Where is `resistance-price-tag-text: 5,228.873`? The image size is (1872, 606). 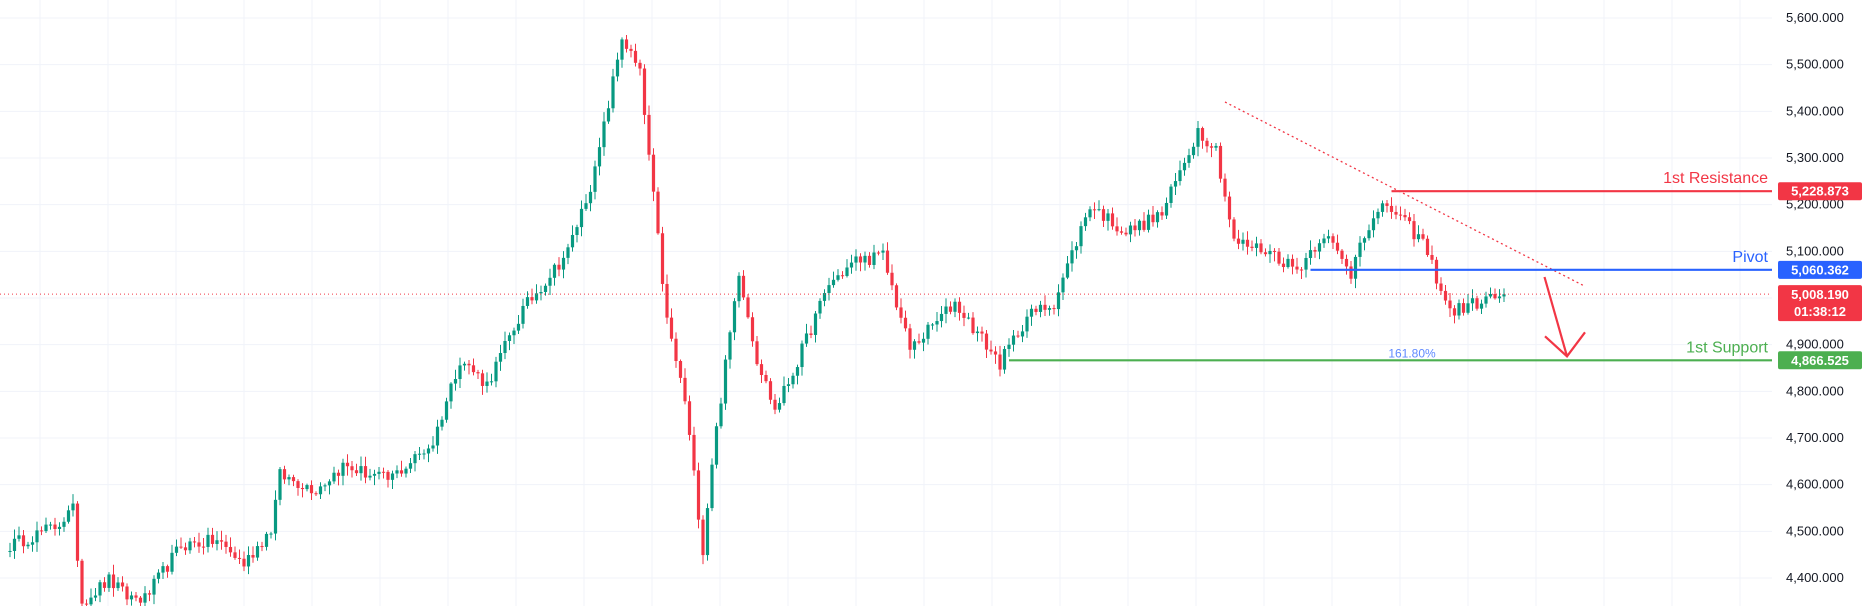
resistance-price-tag-text: 5,228.873 is located at coordinates (1820, 191).